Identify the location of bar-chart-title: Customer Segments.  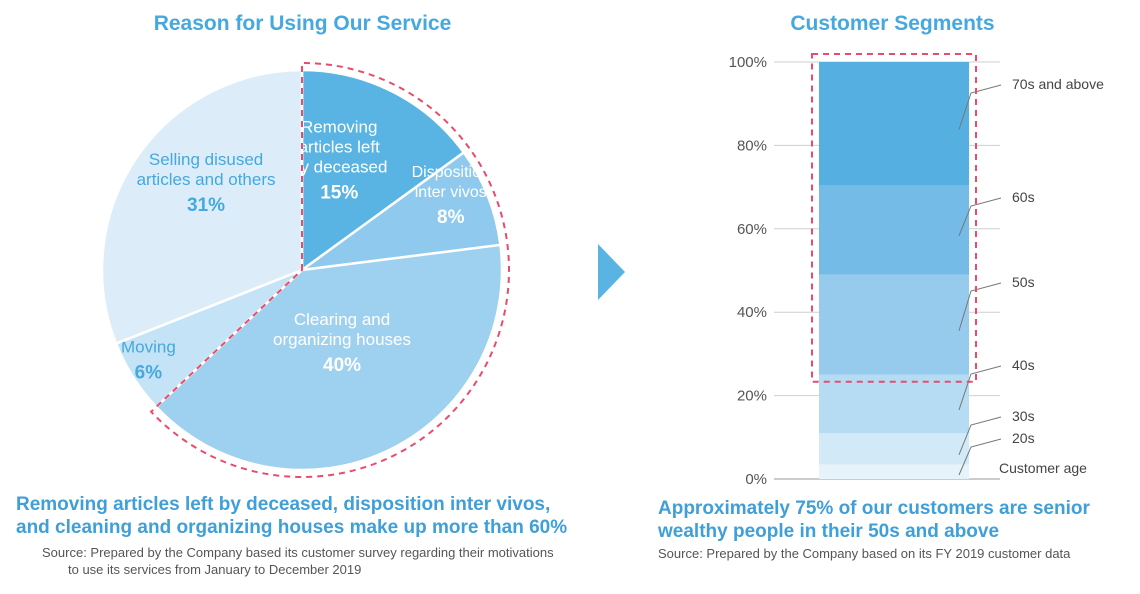
(892, 23).